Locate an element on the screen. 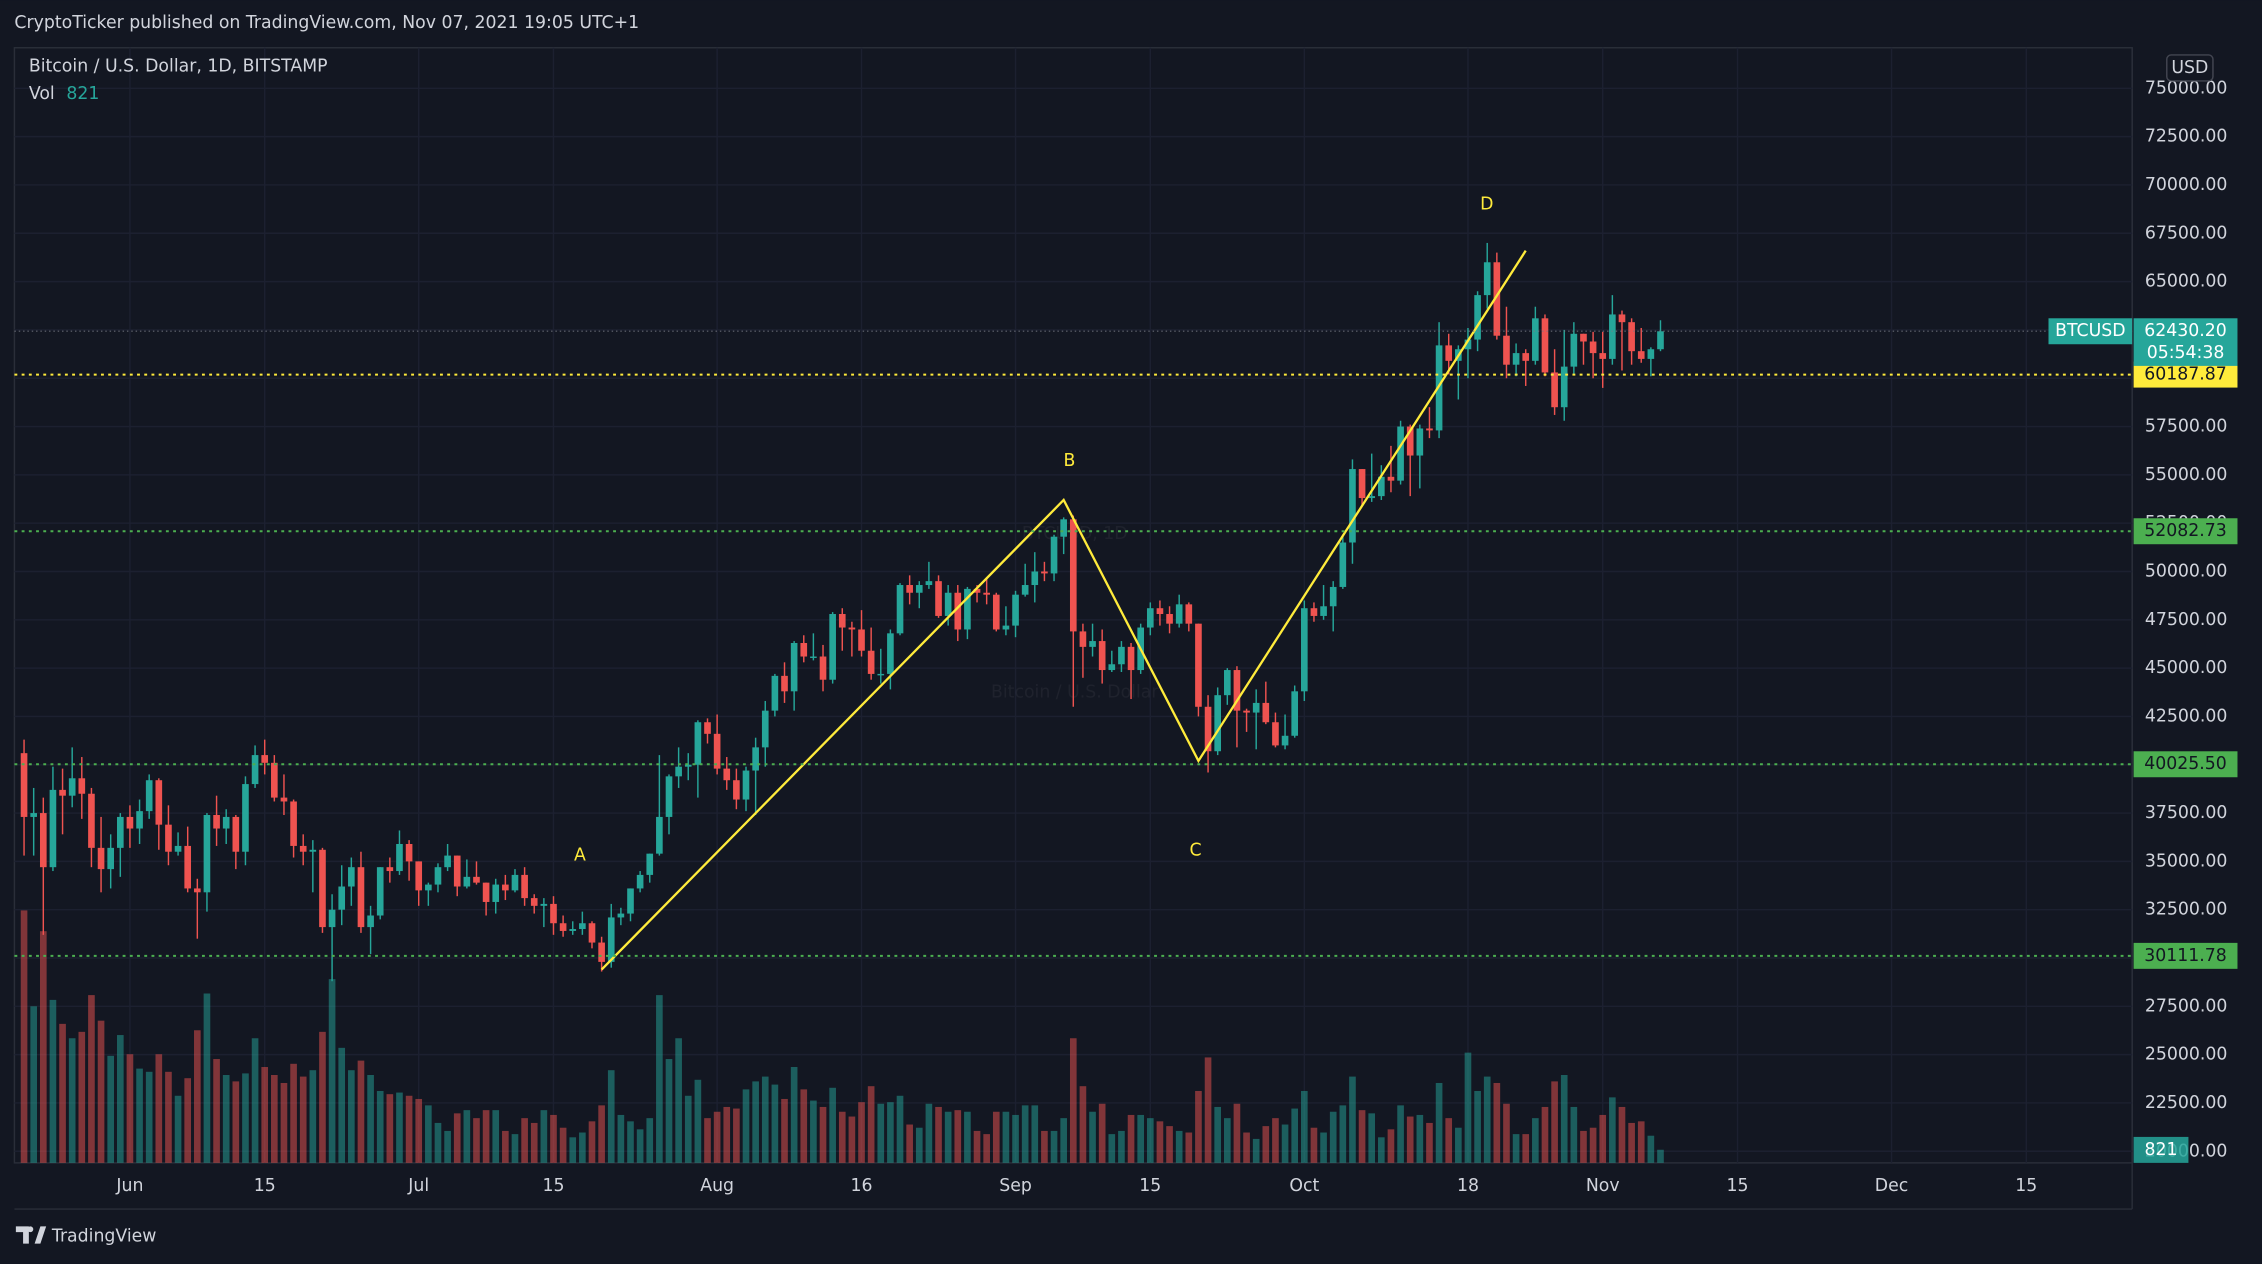  x-tick-label: Nov is located at coordinates (1603, 1186).